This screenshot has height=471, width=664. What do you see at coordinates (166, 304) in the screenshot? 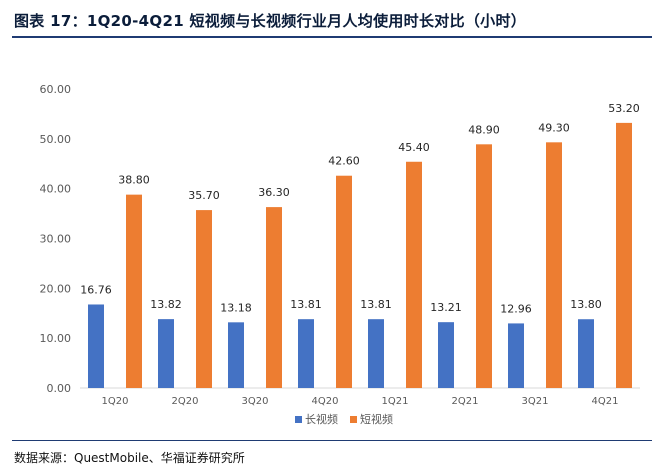
I see `long-video-data-label: 13.82` at bounding box center [166, 304].